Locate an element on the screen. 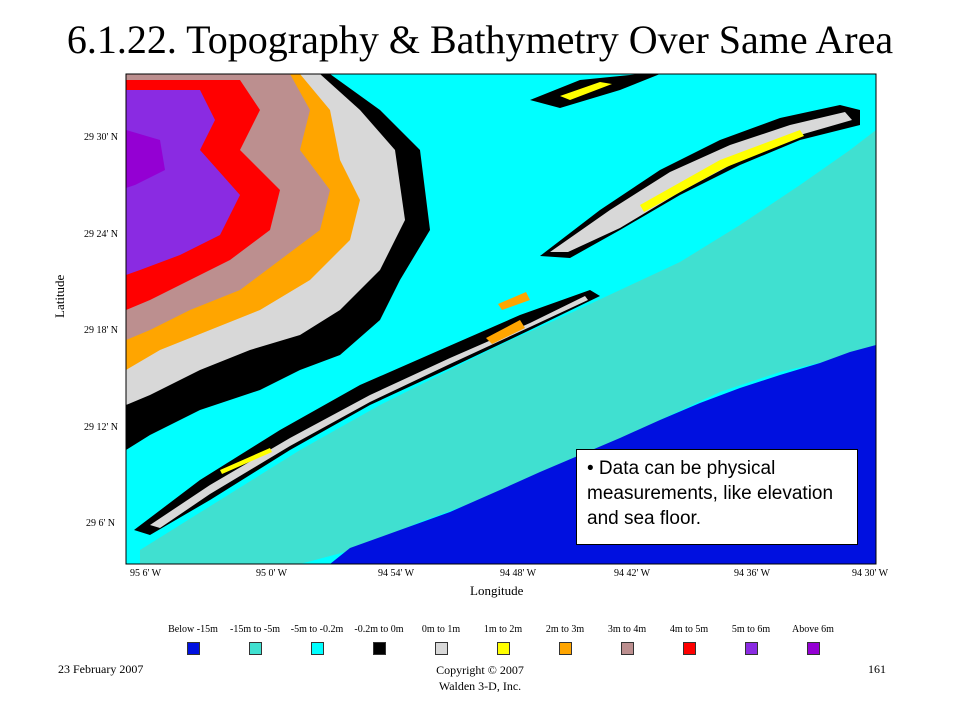 The width and height of the screenshot is (960, 720). copyright-line-2: Walden 3-D, Inc. is located at coordinates (480, 686).